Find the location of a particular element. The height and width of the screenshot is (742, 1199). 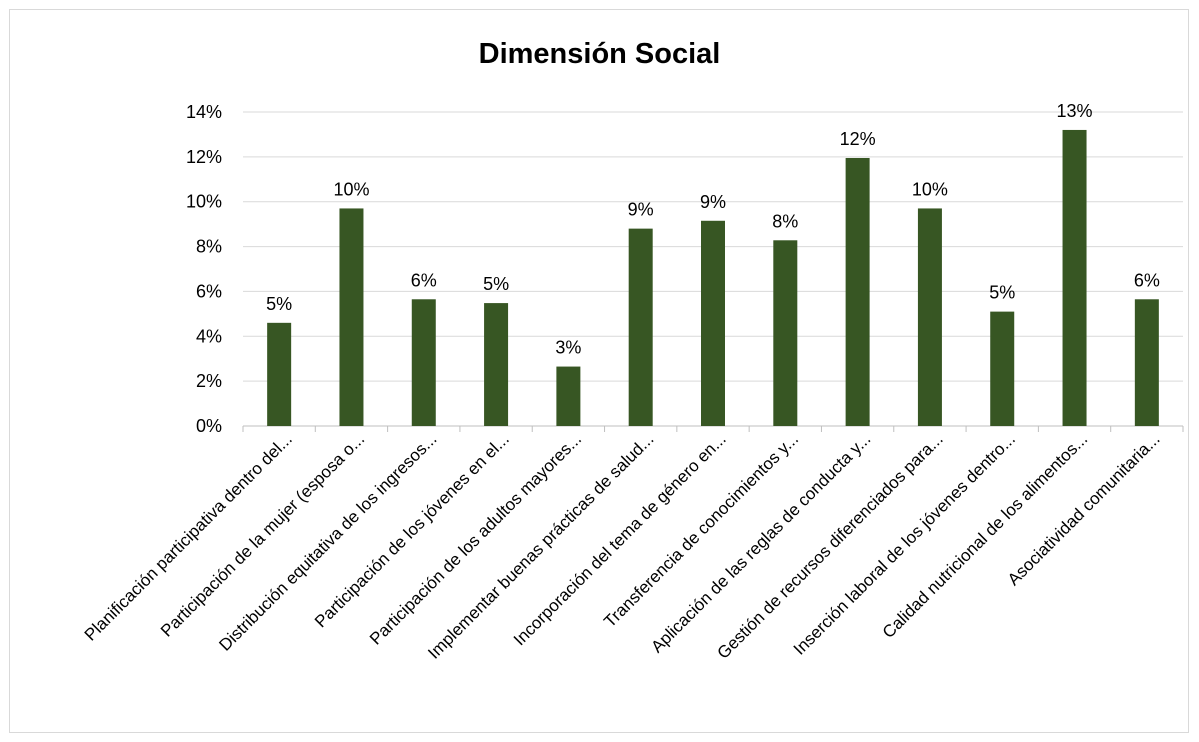

data-label: 3% is located at coordinates (568, 348).